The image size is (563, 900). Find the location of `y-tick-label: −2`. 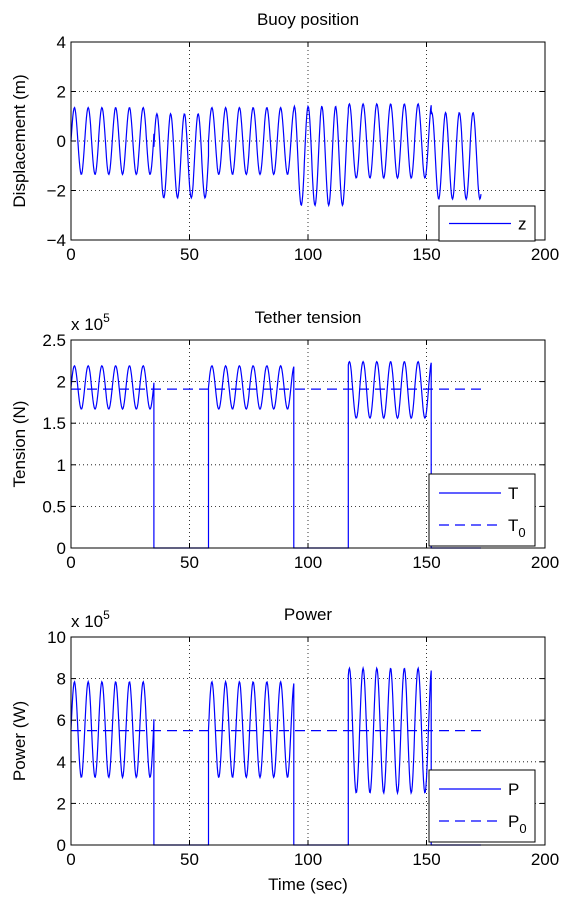

y-tick-label: −2 is located at coordinates (56, 191).